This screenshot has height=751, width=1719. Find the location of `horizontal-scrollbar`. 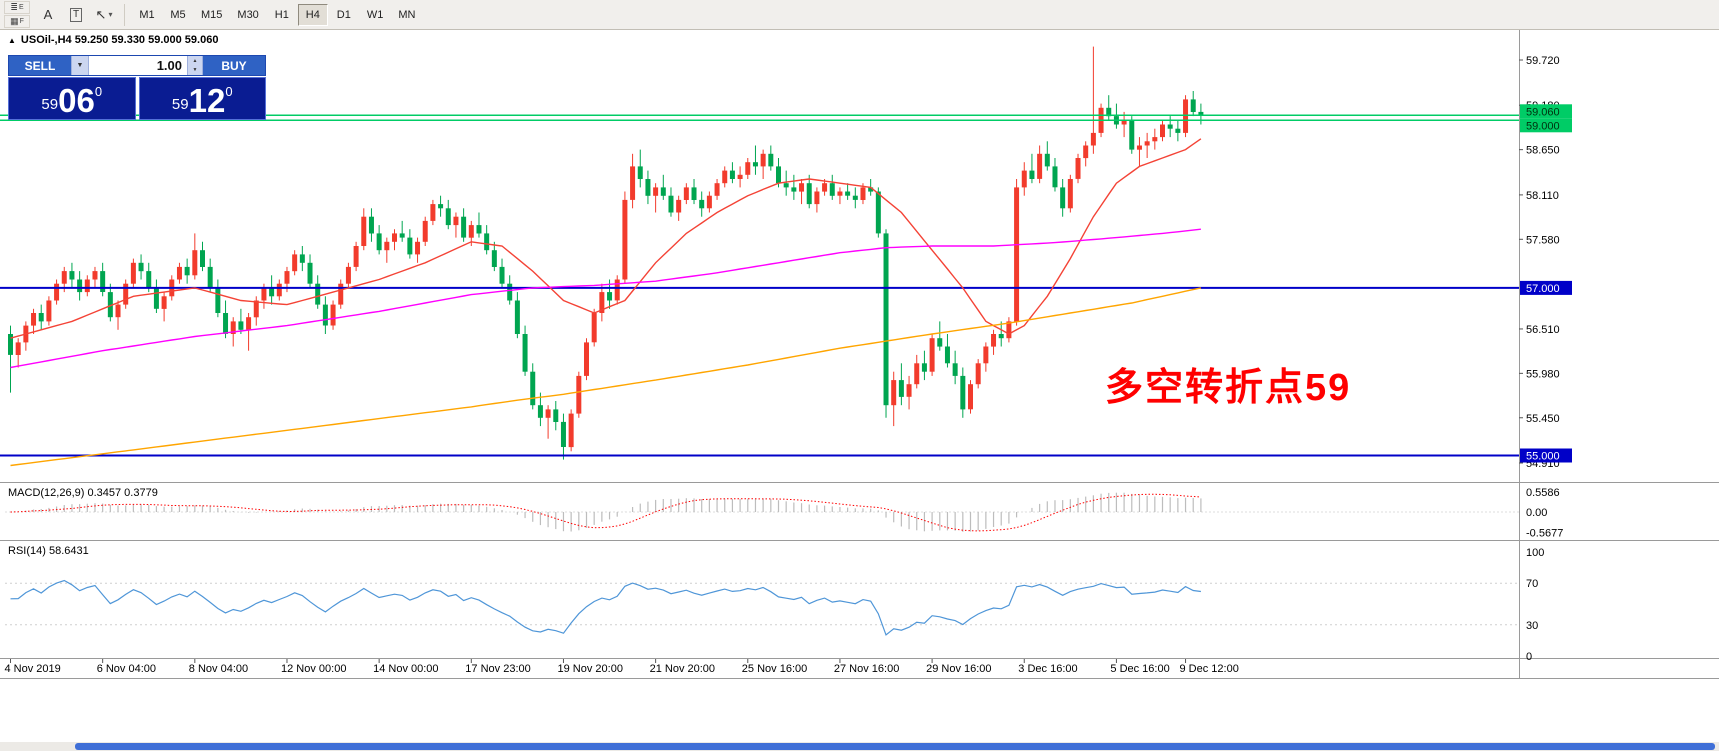

horizontal-scrollbar is located at coordinates (859, 746).